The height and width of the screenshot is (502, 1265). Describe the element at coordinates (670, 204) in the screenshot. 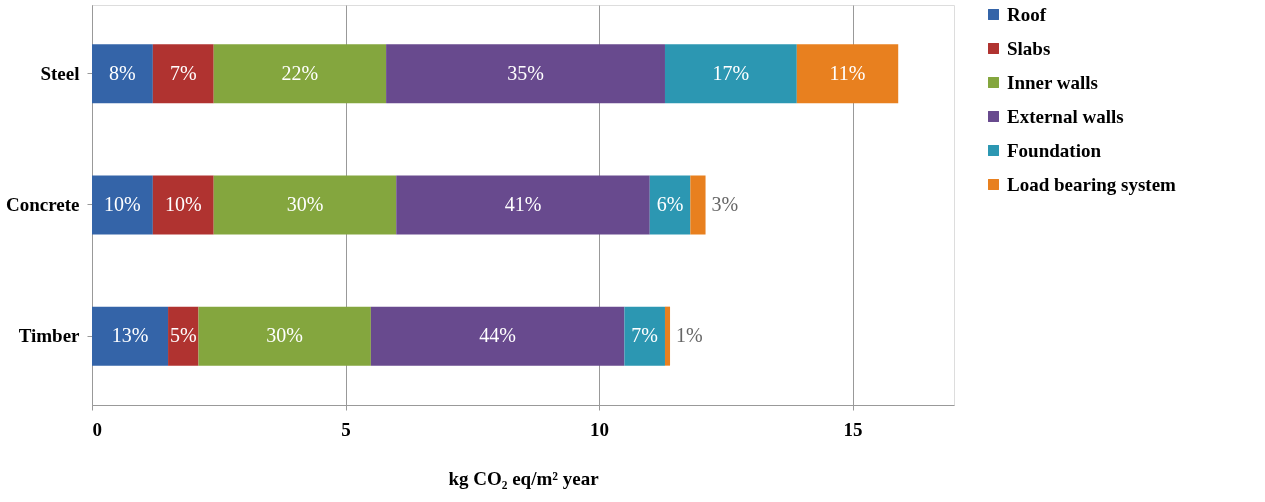

I see `annotation: 6%` at that location.